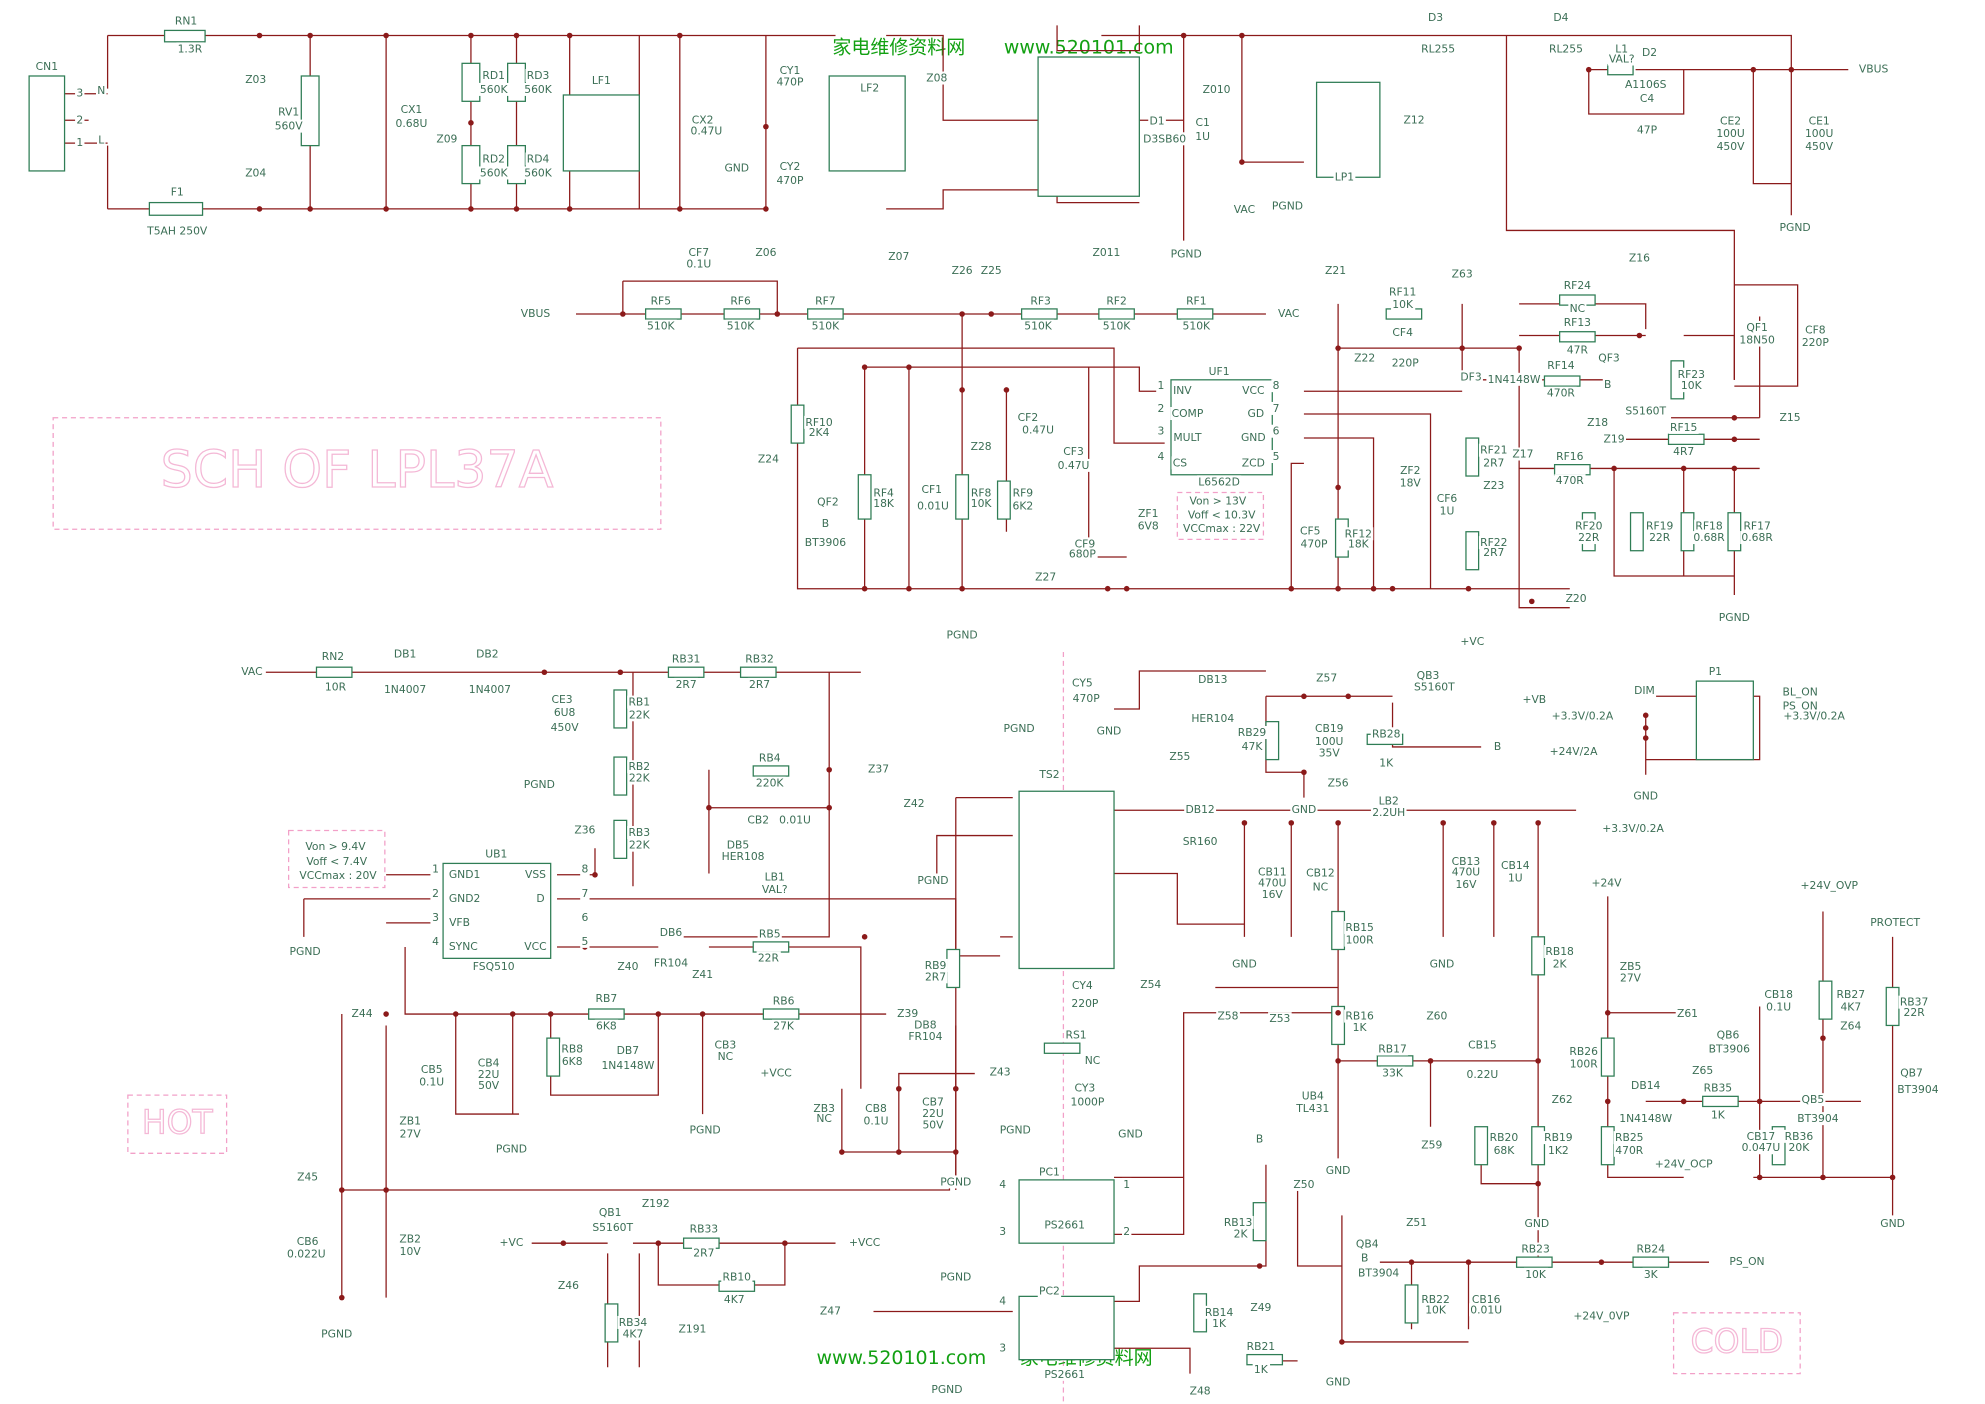  I want to click on label: Z39, so click(907, 1013).